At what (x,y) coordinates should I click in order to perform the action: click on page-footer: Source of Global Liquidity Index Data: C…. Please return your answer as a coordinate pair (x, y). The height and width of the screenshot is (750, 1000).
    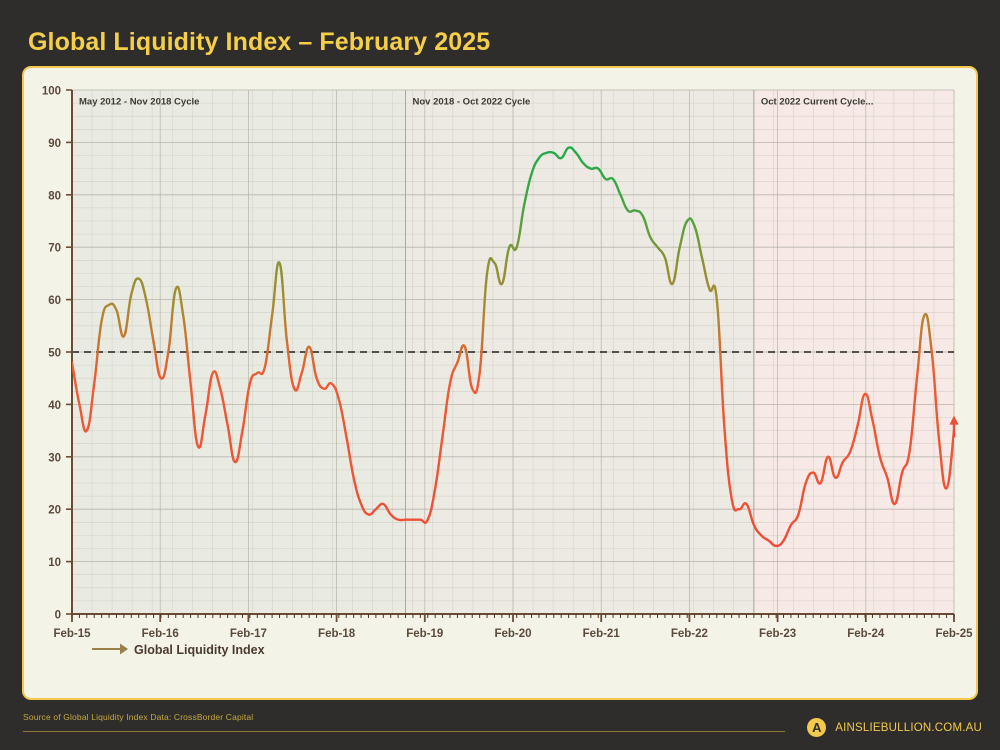
    Looking at the image, I should click on (500, 725).